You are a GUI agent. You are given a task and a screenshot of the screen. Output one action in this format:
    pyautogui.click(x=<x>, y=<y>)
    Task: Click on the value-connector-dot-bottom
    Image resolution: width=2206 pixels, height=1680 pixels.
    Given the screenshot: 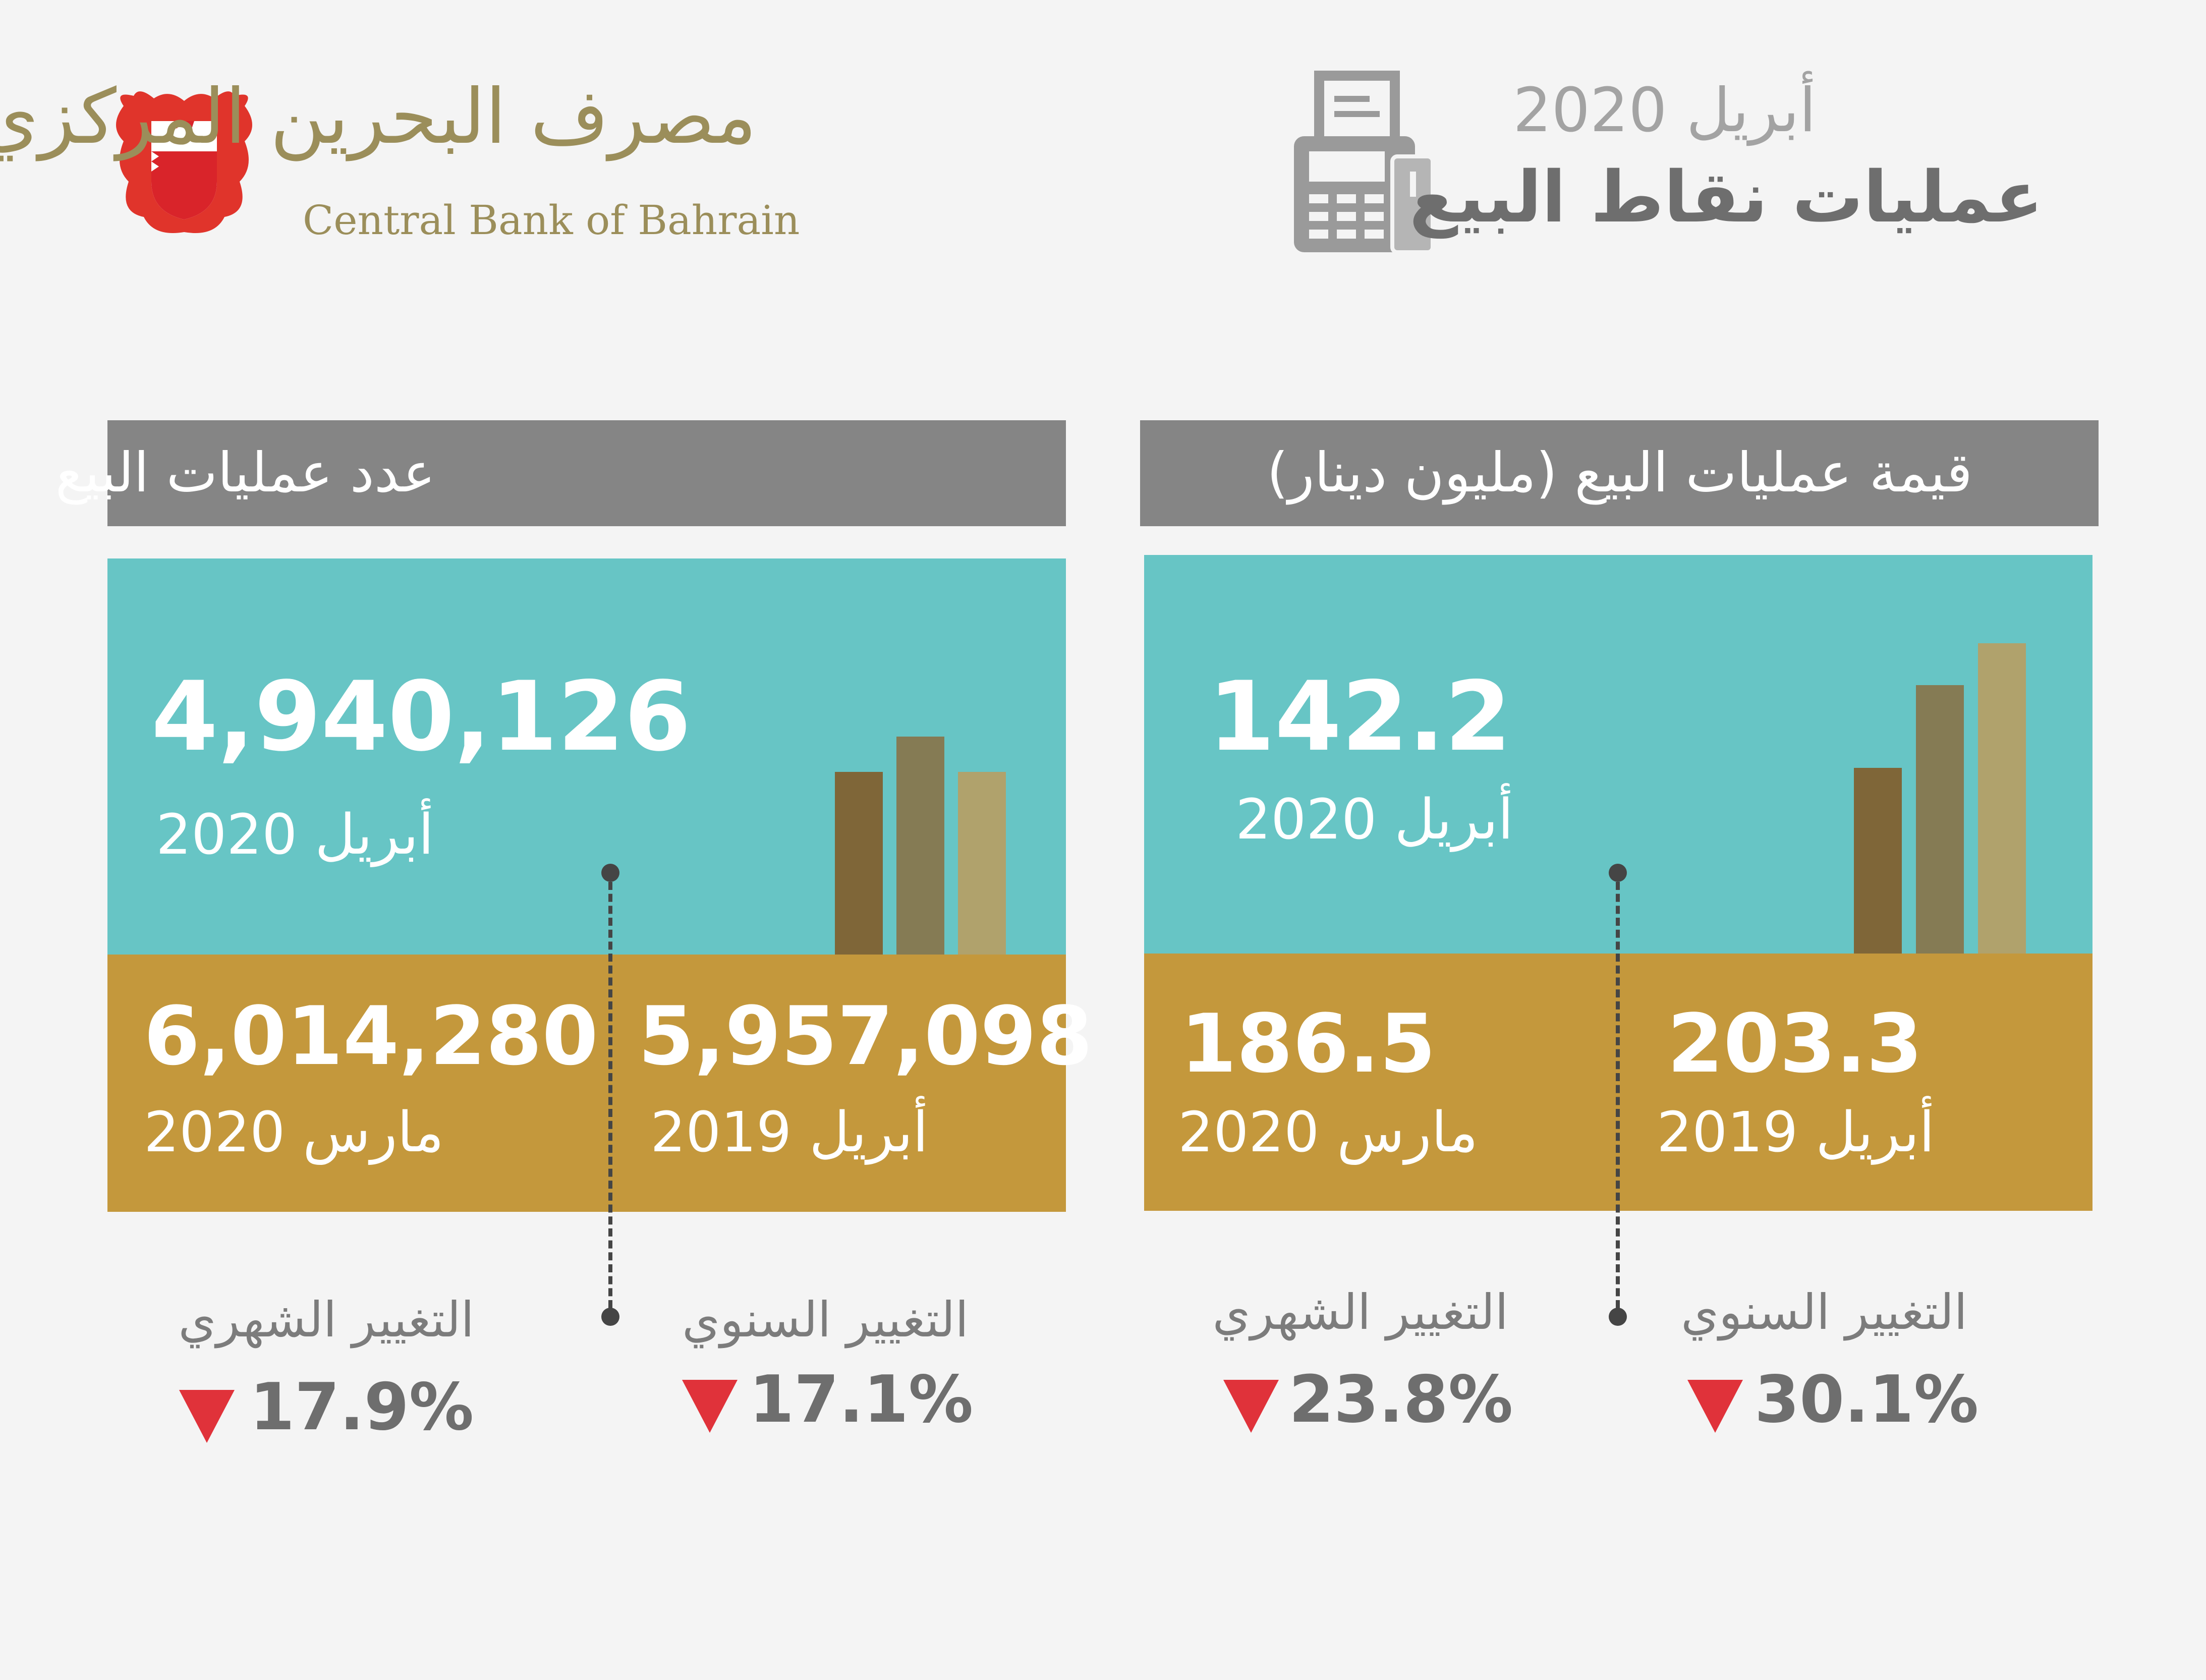 What is the action you would take?
    pyautogui.click(x=1618, y=1317)
    